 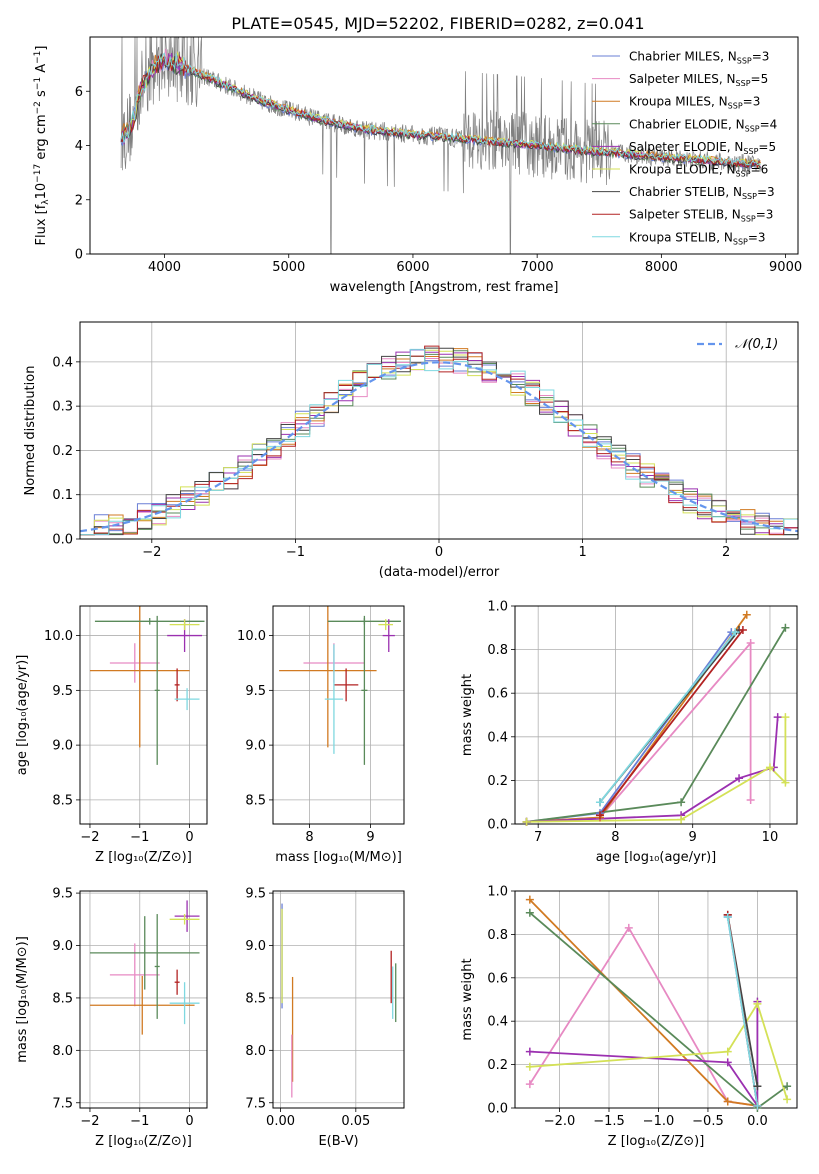 I want to click on y-axis-label: mass weight, so click(x=467, y=715).